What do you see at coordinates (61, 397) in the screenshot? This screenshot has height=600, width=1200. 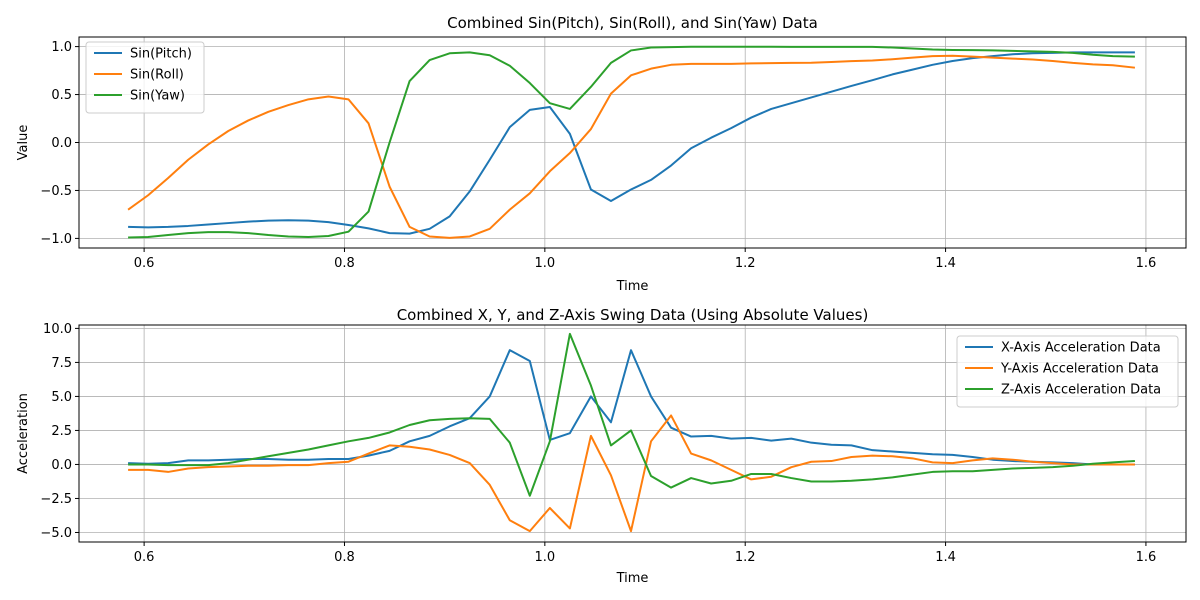 I see `y-tick-label: 5.0` at bounding box center [61, 397].